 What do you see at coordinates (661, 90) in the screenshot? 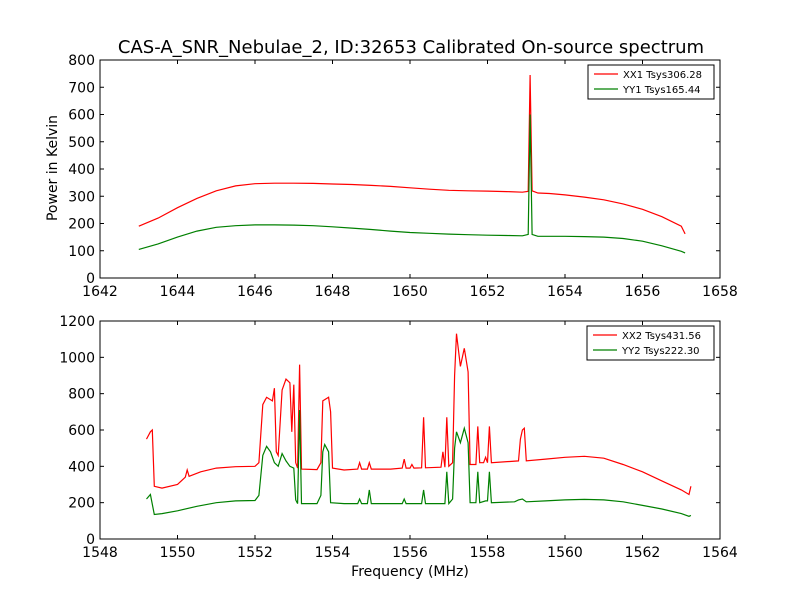
I see `legend-label: YY1 Tsys165.44` at bounding box center [661, 90].